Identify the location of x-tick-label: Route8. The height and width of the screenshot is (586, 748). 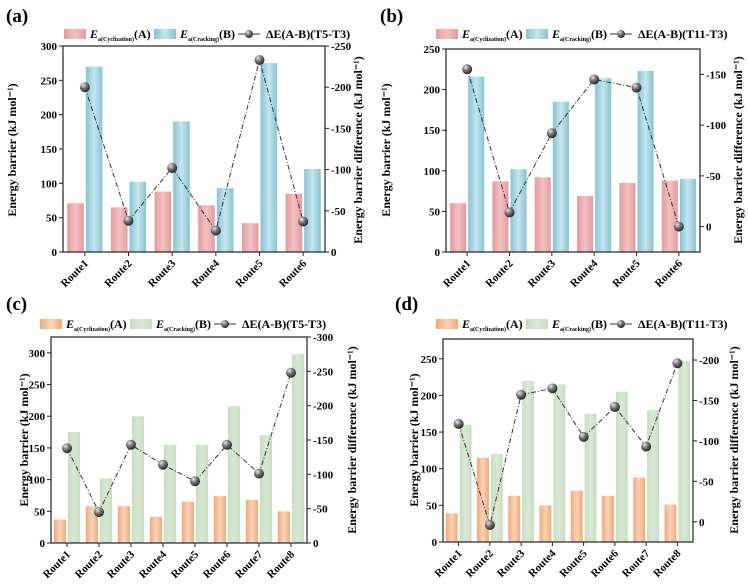
(281, 564).